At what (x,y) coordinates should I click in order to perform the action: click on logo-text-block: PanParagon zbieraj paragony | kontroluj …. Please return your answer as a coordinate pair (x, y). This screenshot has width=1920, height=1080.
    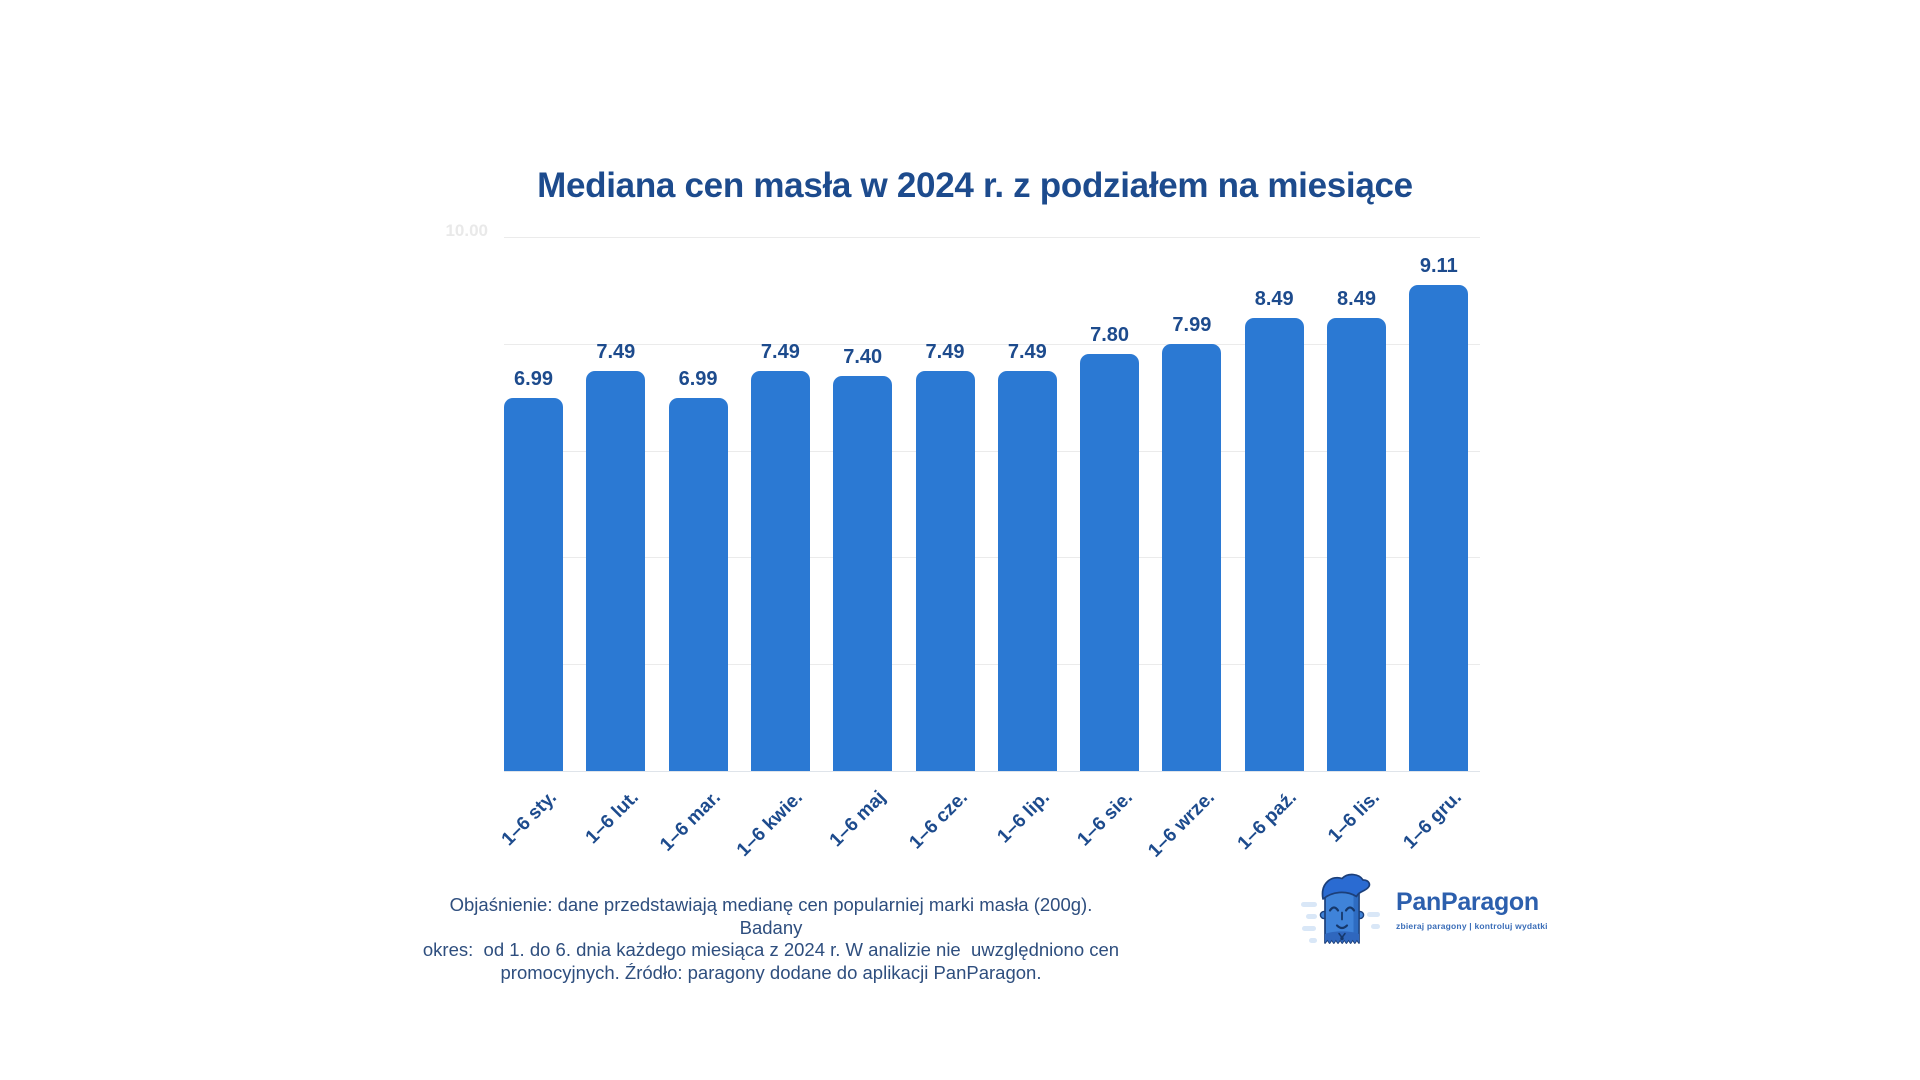
    Looking at the image, I should click on (1472, 901).